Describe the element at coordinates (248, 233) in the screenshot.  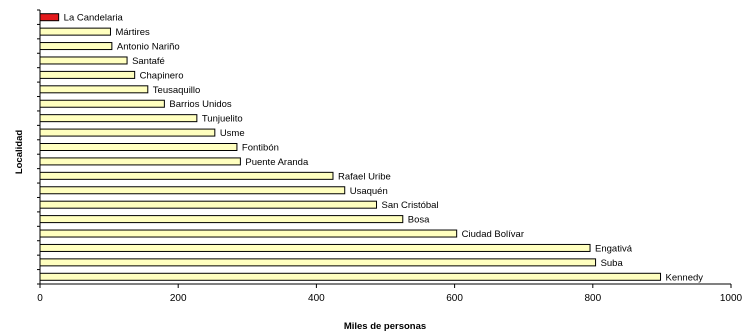
I see `bar-ciudad-bolivar` at that location.